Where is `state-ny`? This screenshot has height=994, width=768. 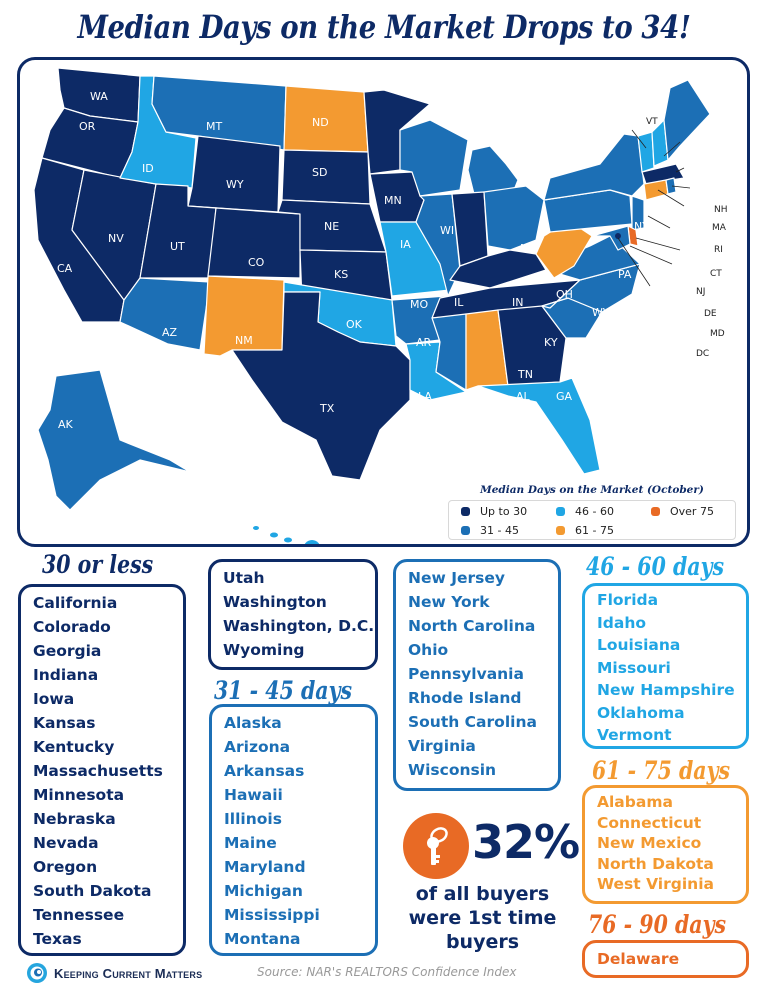
state-ny is located at coordinates (594, 167).